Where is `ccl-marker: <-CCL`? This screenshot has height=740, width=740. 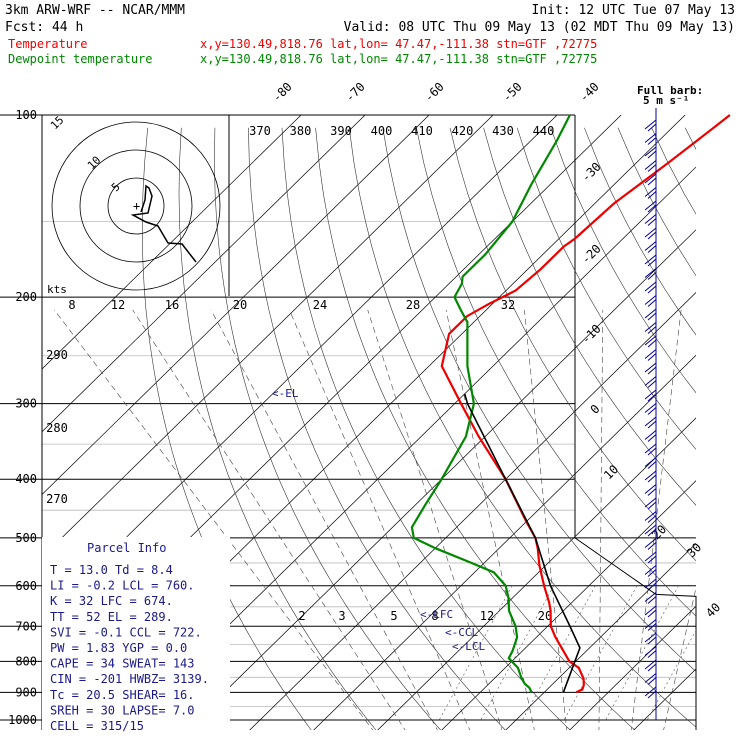 ccl-marker: <-CCL is located at coordinates (461, 632).